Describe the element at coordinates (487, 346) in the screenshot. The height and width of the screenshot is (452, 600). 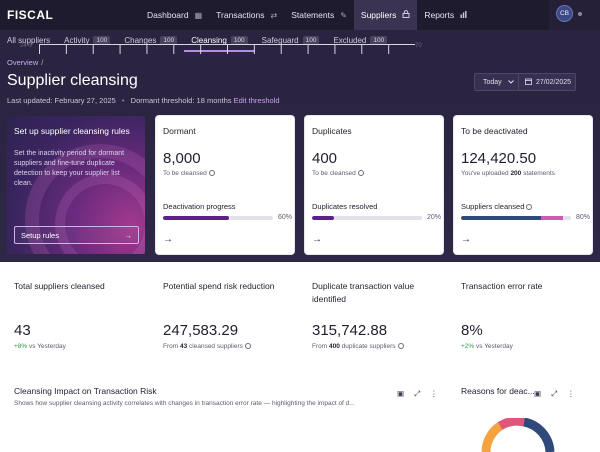
I see `kpi-subtitle: +2% vs Yesterday` at that location.